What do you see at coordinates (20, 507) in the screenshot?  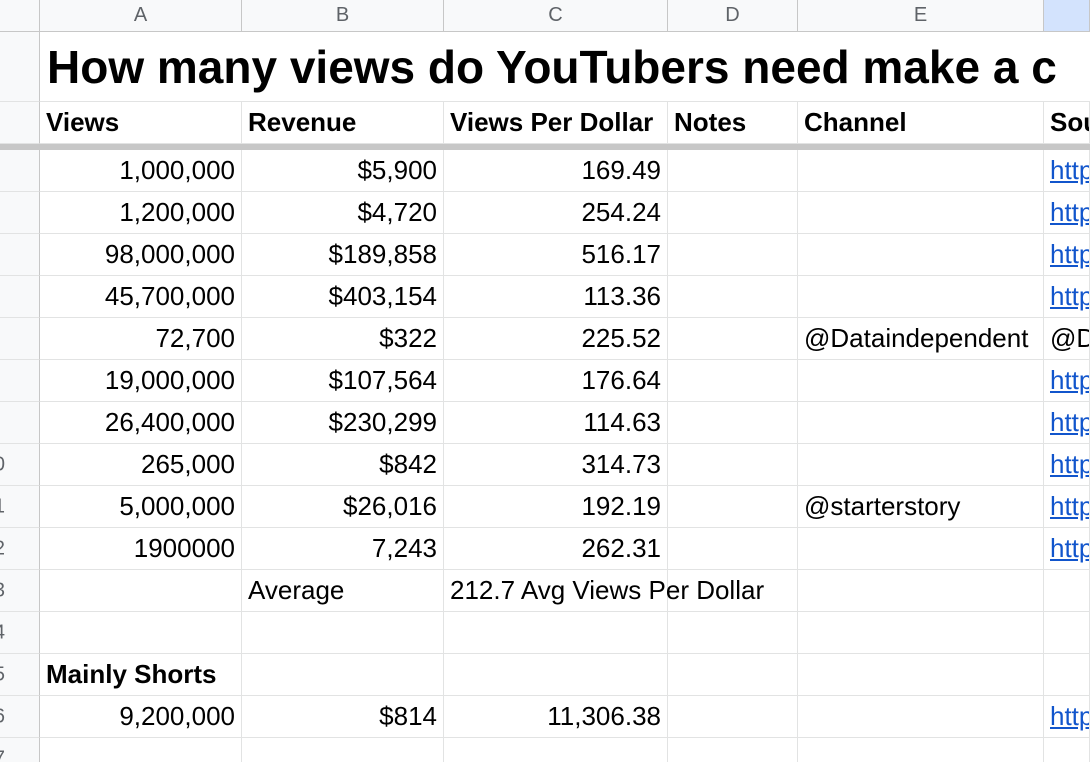 I see `row-number: 11` at bounding box center [20, 507].